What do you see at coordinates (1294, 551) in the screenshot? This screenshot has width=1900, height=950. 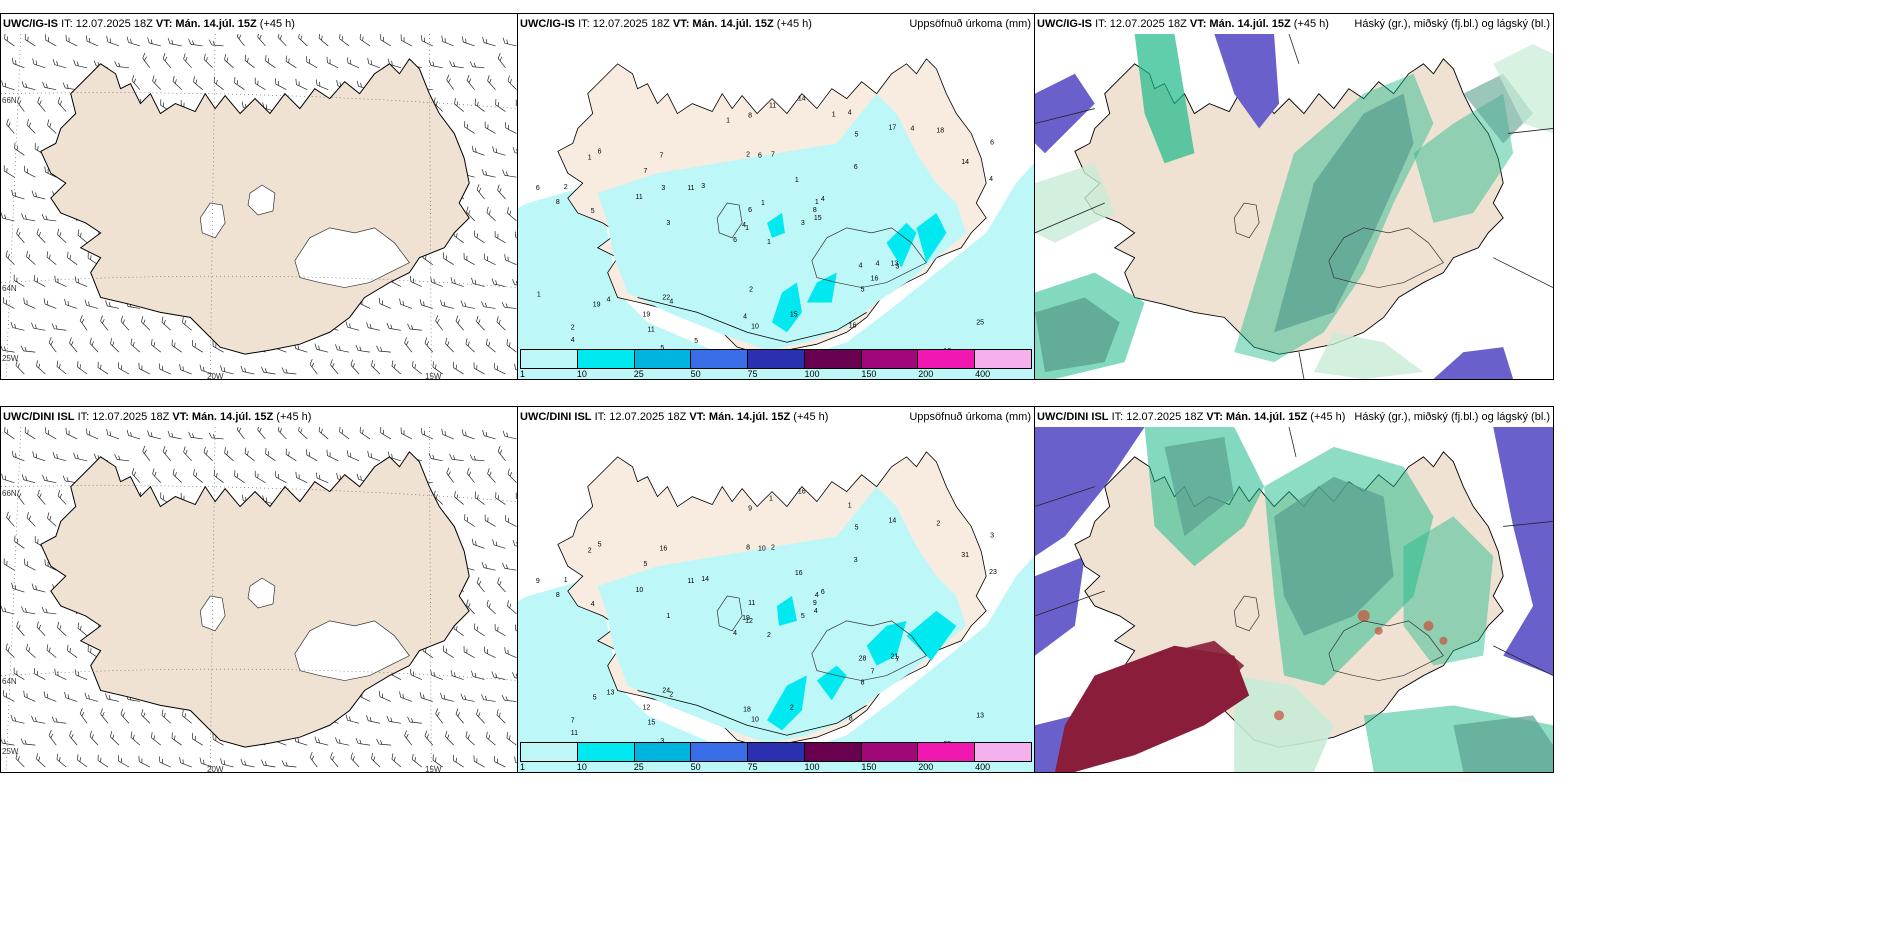 I see `grid-lines` at bounding box center [1294, 551].